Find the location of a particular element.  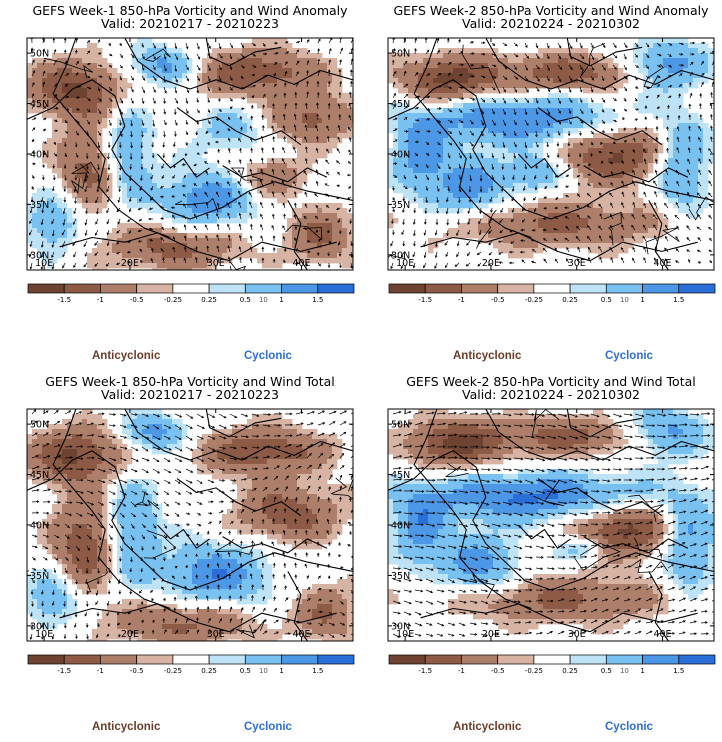

colorbar-tick-label: -1.5 is located at coordinates (64, 671).